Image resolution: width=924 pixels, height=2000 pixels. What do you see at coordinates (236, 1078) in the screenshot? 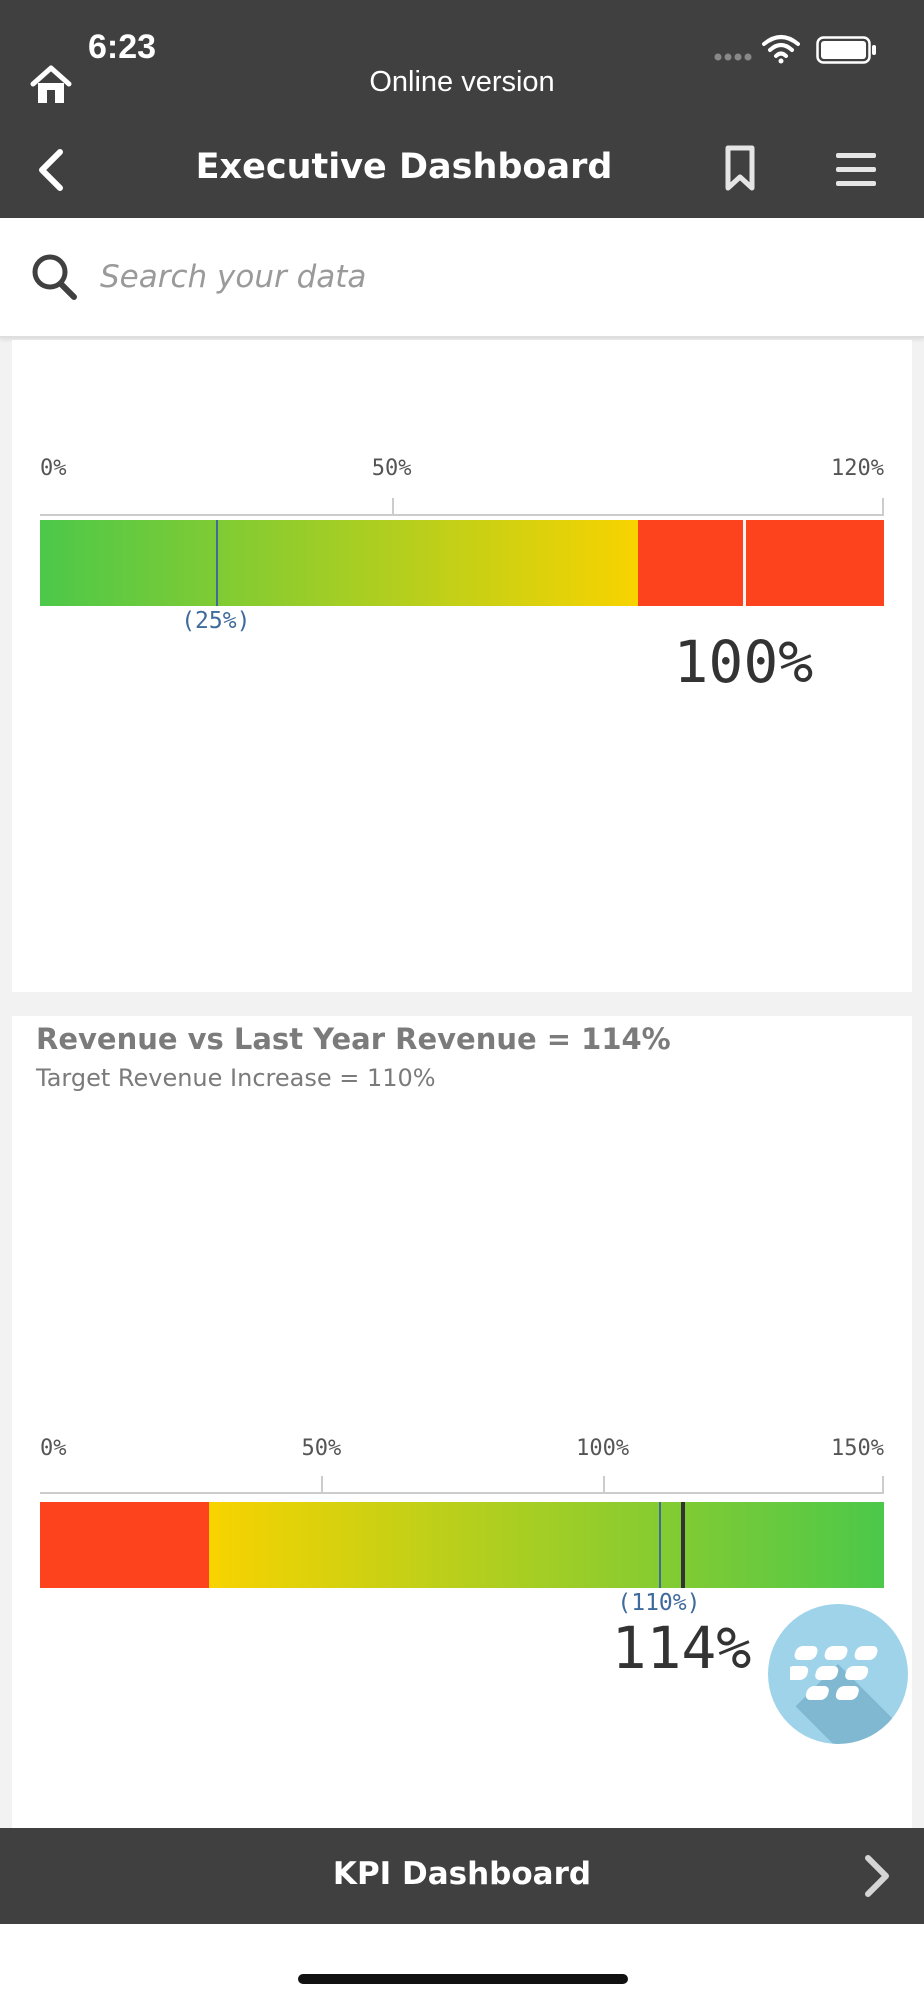
I see `kpi-subtitle: Target Revenue Increase = 110%` at bounding box center [236, 1078].